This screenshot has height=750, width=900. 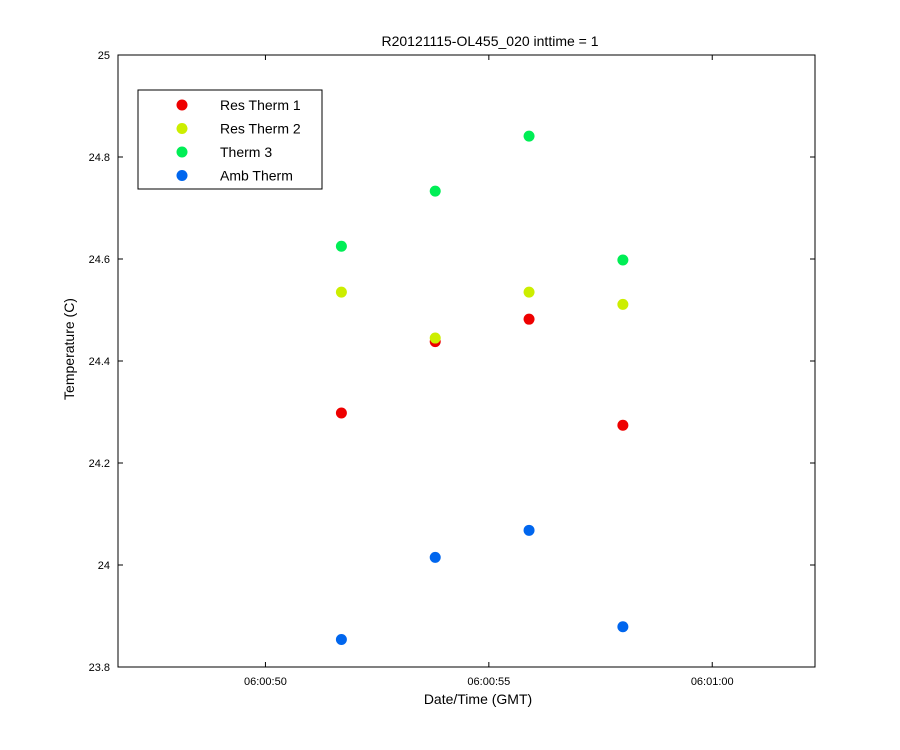 I want to click on y-tick-label: 24.2, so click(x=99, y=464).